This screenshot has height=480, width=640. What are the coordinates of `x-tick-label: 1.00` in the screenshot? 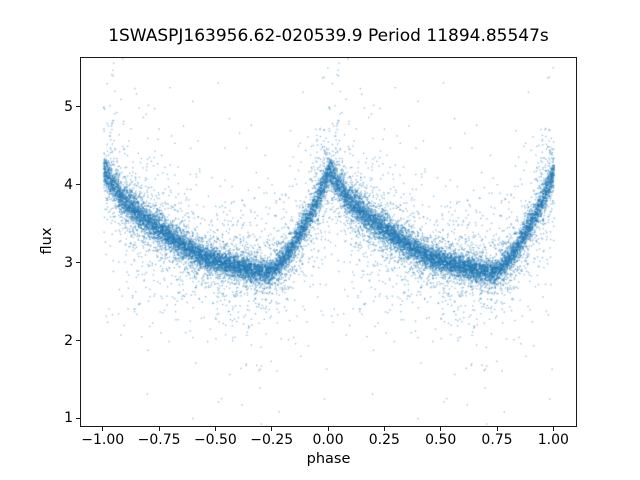 It's located at (553, 440).